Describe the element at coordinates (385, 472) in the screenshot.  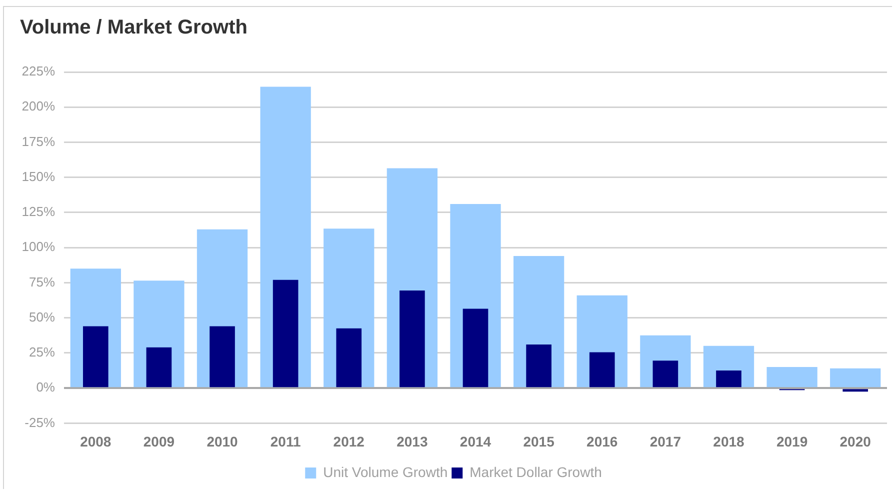
I see `legend-label: Unit Volume Growth` at that location.